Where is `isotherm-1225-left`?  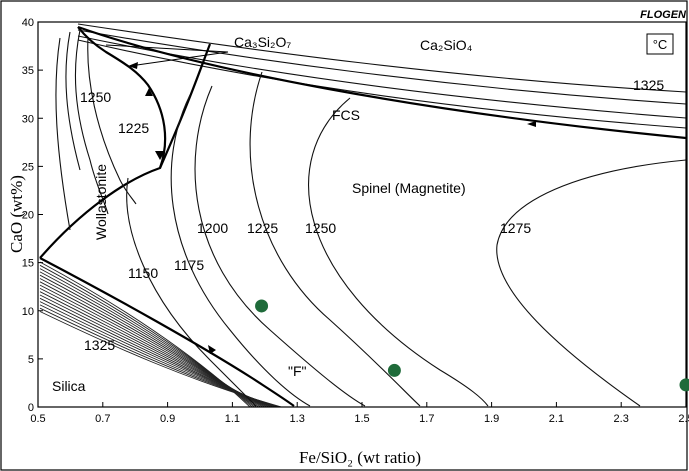
isotherm-1225-left is located at coordinates (112, 121).